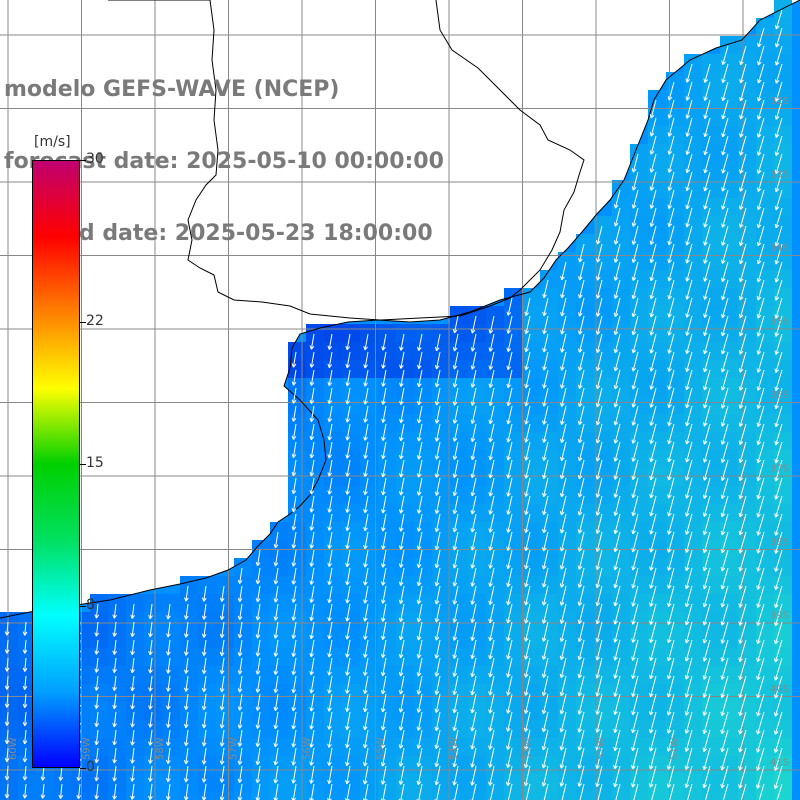 The image size is (800, 800). Describe the element at coordinates (779, 248) in the screenshot. I see `lat-label: 34S` at that location.